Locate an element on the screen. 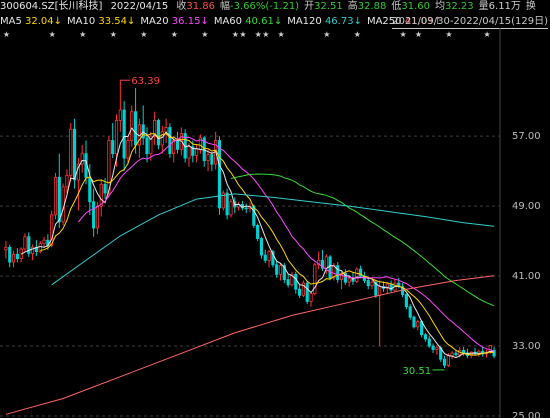 The width and height of the screenshot is (550, 418). date-range-label: 2021/09/30-2022/04/15(129日) is located at coordinates (470, 22).